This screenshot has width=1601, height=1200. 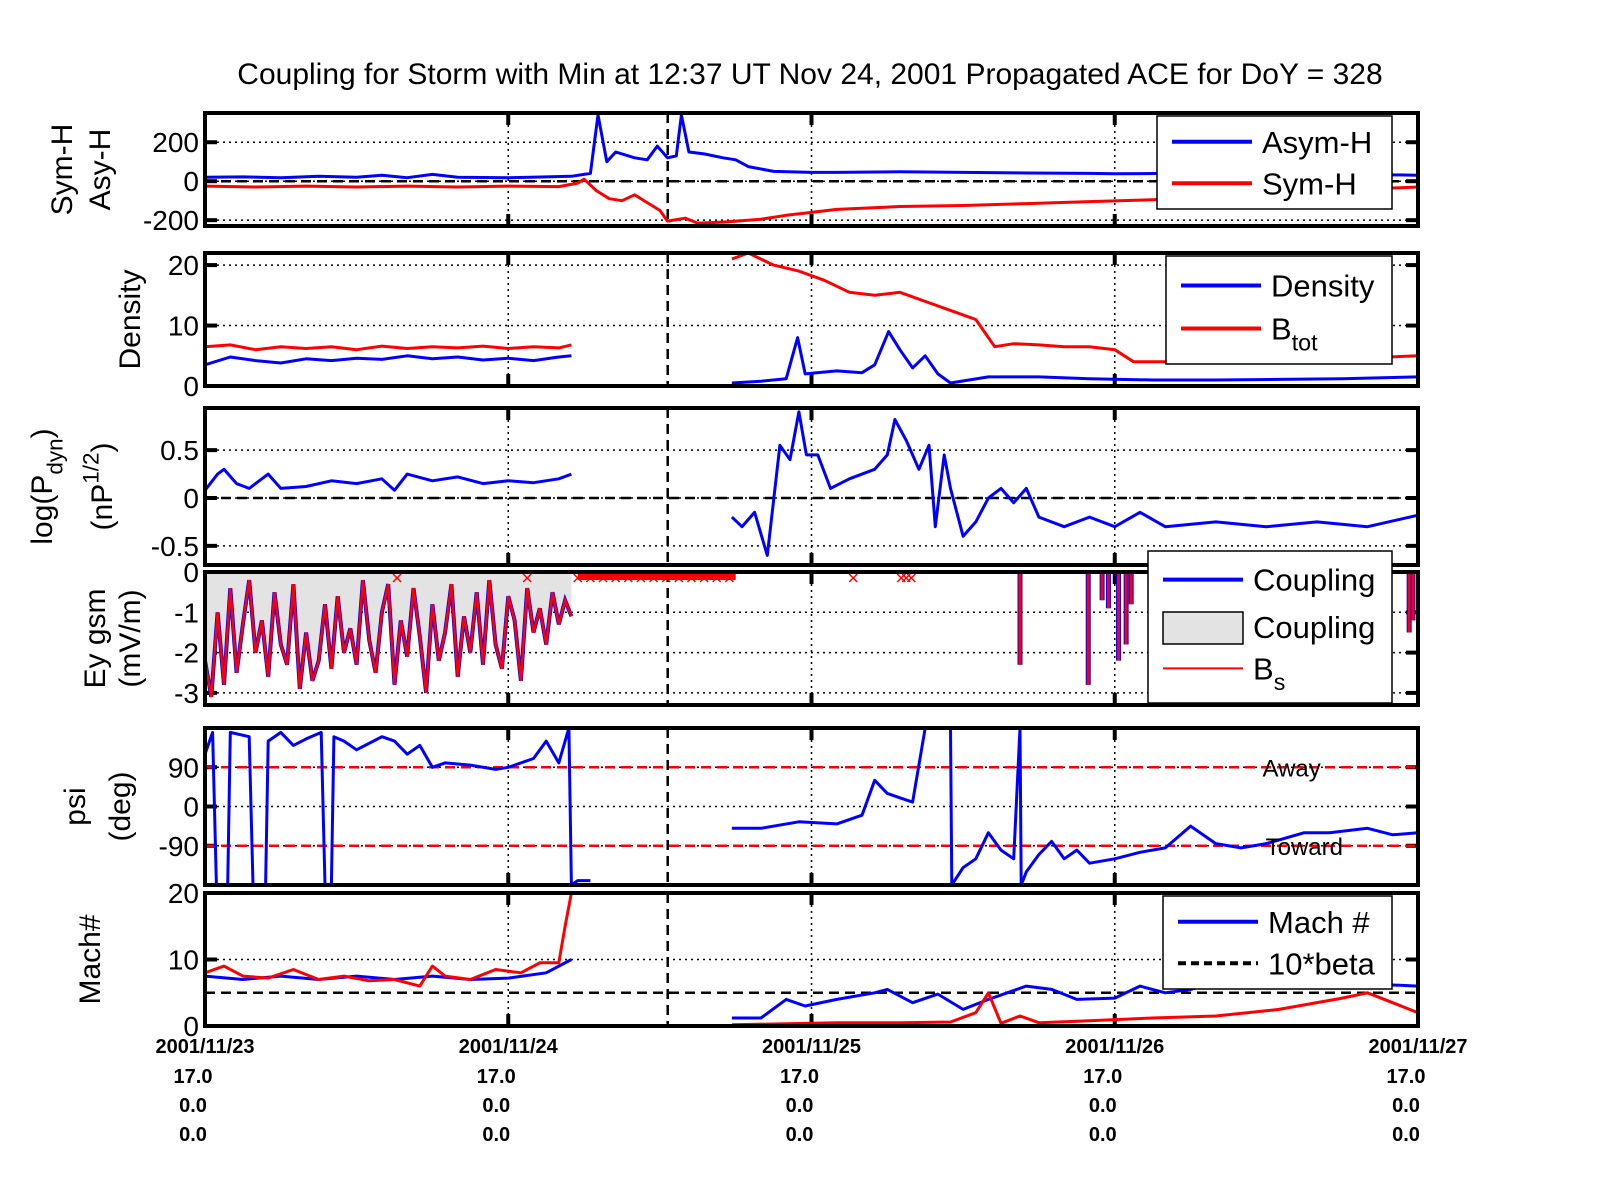 What do you see at coordinates (1292, 768) in the screenshot?
I see `annotation-away: Away` at bounding box center [1292, 768].